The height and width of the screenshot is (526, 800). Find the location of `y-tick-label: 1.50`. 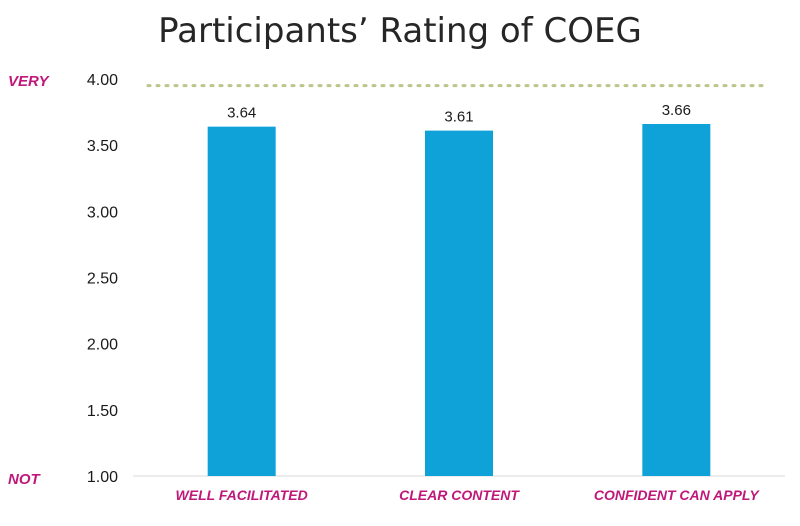

y-tick-label: 1.50 is located at coordinates (102, 411).